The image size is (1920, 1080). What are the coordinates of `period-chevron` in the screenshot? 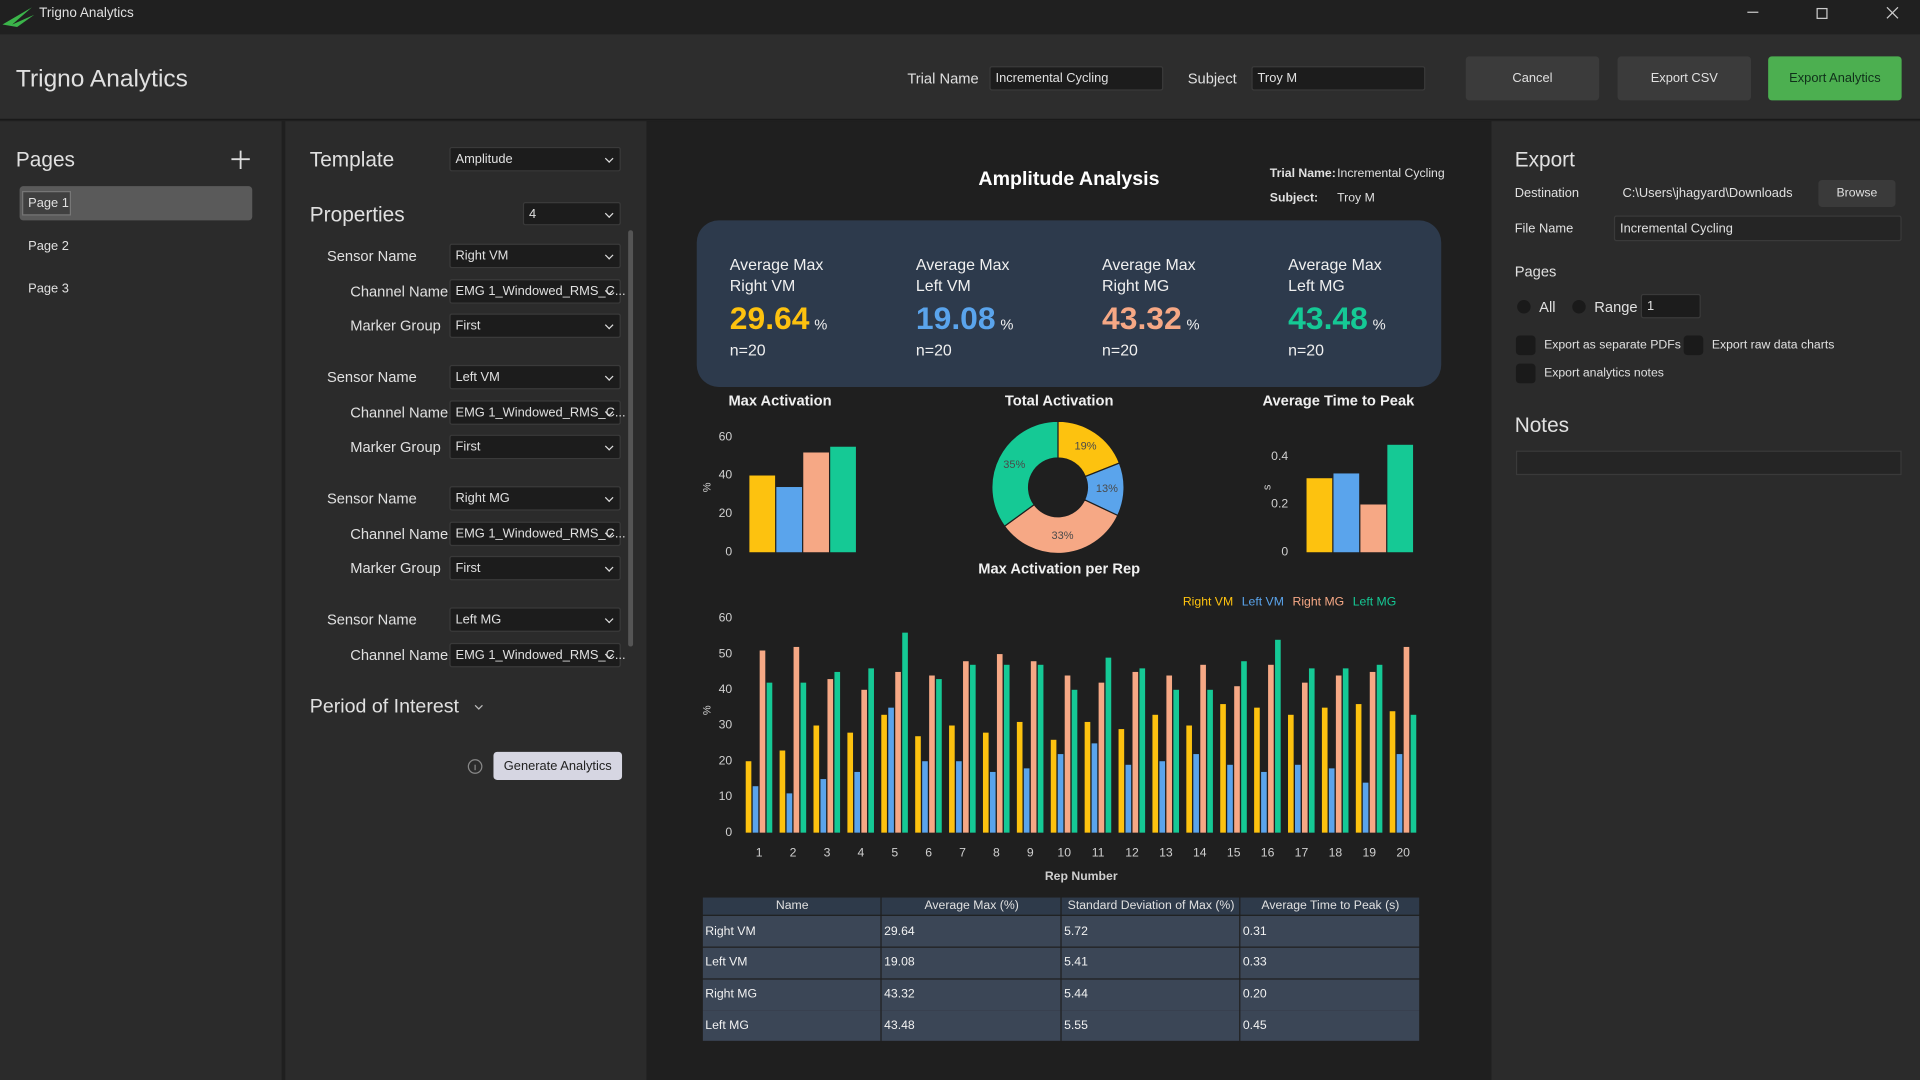 It's located at (478, 707).